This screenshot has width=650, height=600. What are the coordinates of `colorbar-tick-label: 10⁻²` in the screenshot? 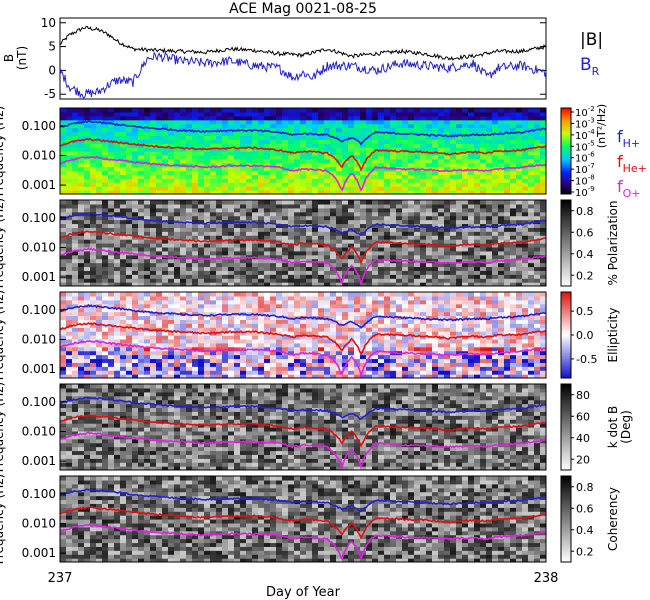 It's located at (585, 112).